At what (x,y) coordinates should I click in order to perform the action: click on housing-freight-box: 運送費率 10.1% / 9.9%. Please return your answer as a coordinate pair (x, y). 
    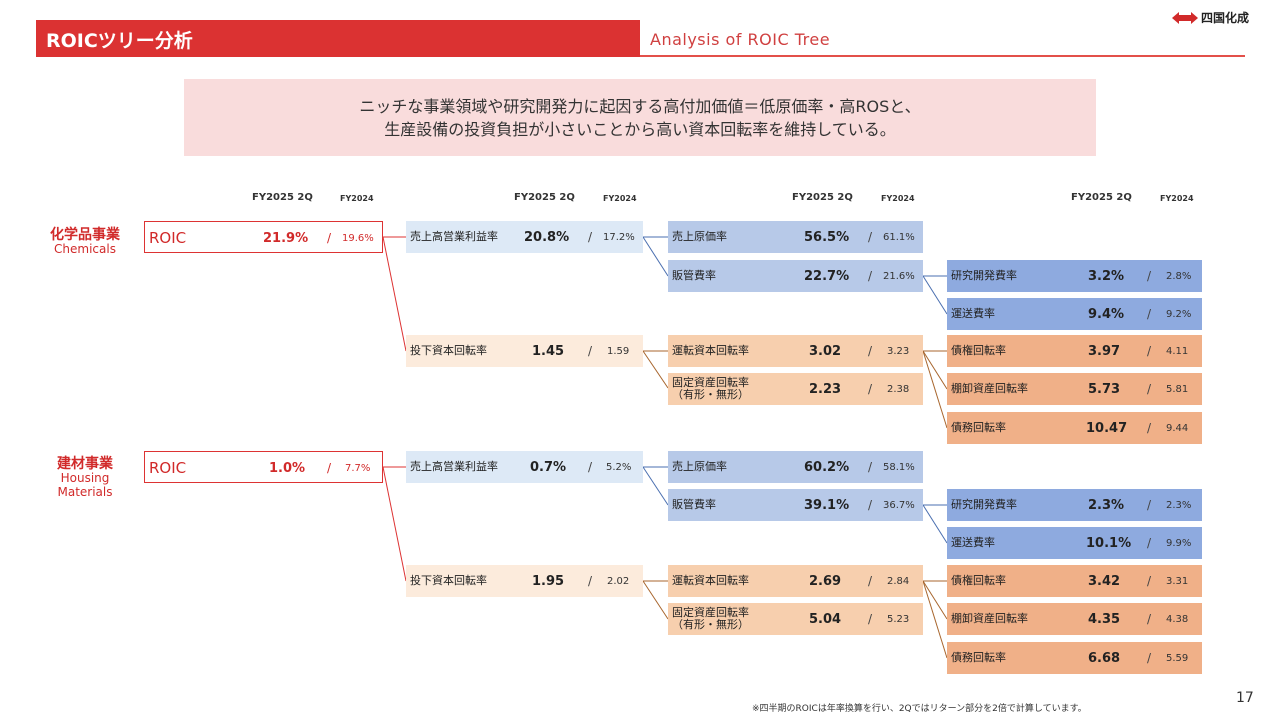
    Looking at the image, I should click on (1074, 543).